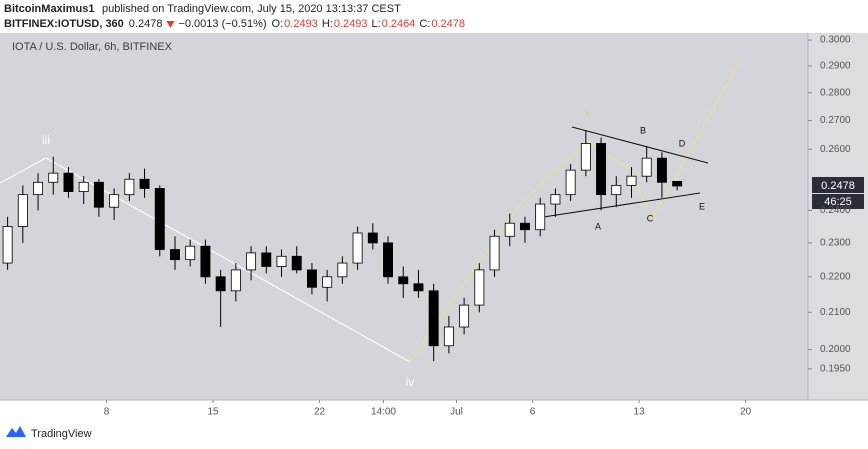 Image resolution: width=868 pixels, height=449 pixels. What do you see at coordinates (424, 24) in the screenshot?
I see `header-text: C:` at bounding box center [424, 24].